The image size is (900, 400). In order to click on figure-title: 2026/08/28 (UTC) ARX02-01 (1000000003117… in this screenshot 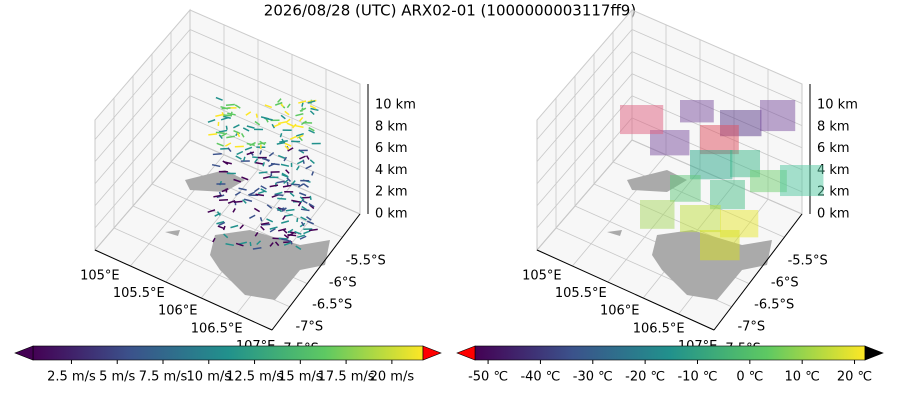, I will do `click(450, 11)`.